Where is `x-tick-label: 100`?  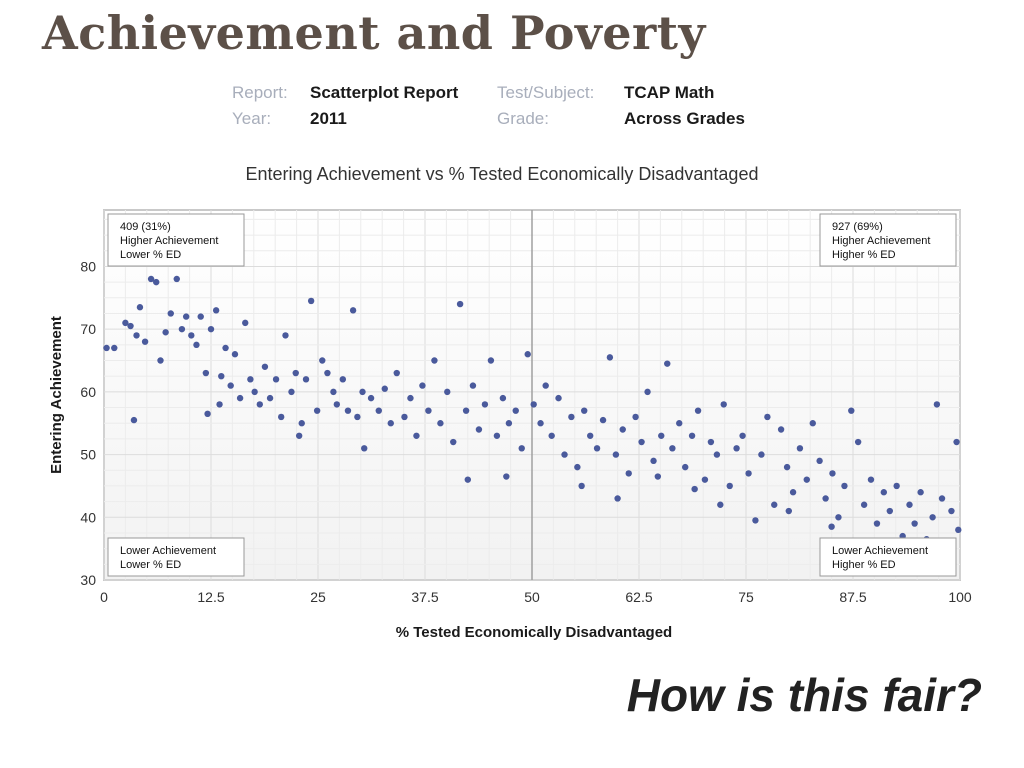 x-tick-label: 100 is located at coordinates (960, 597).